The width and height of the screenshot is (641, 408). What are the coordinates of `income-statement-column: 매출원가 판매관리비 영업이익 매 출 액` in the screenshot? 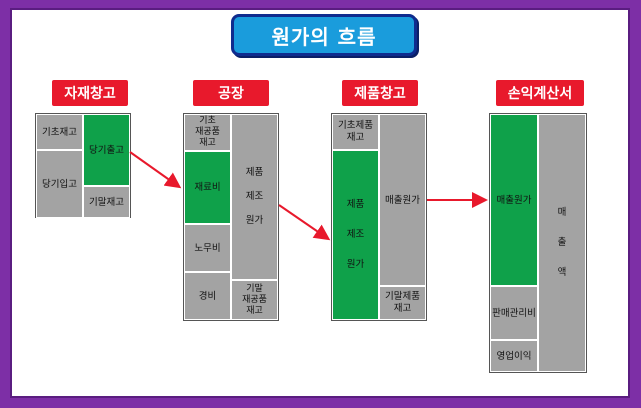 It's located at (538, 243).